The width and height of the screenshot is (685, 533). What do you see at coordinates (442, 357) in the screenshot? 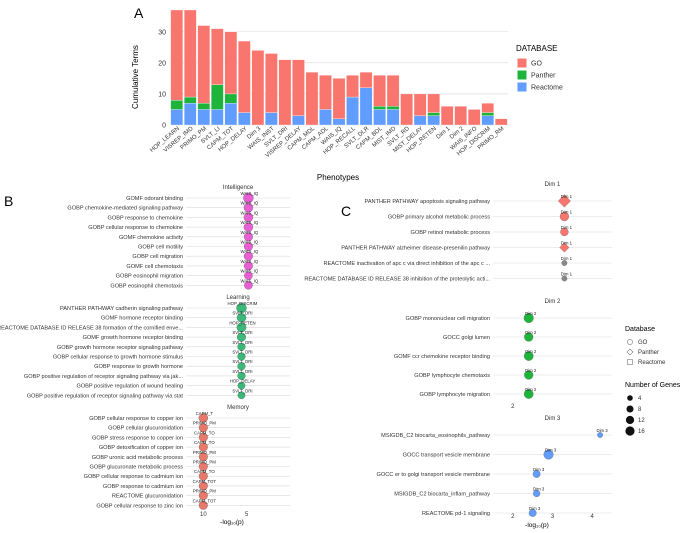
I see `term-label: GOMF ccr chemokine receptor binding` at bounding box center [442, 357].